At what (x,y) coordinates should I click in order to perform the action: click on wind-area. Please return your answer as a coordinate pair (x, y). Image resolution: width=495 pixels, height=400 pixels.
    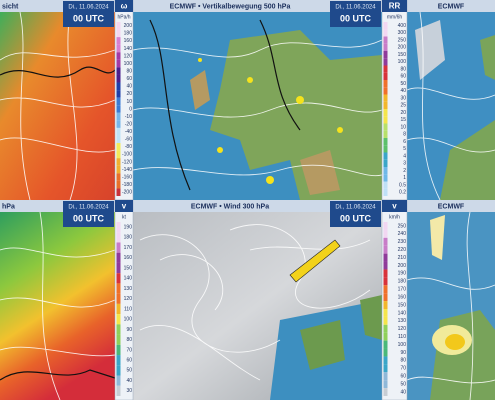
    Looking at the image, I should click on (437, 237).